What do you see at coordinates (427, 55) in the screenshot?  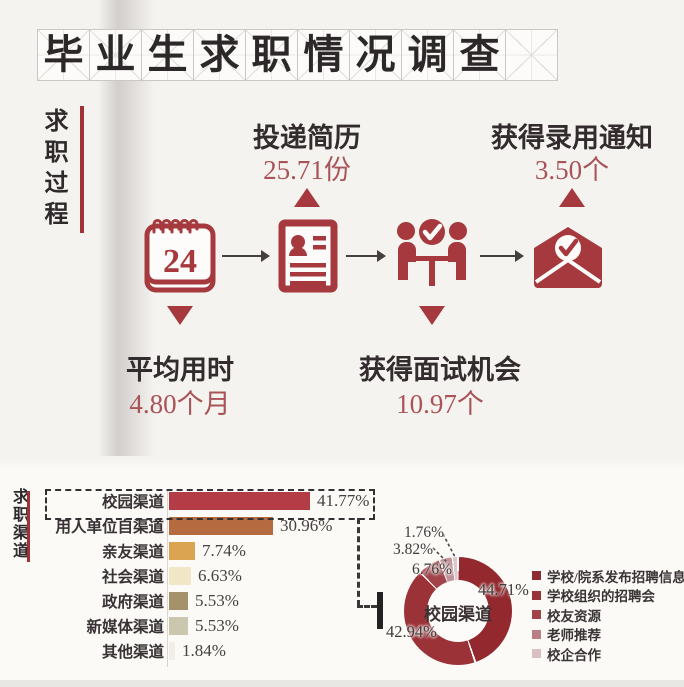 I see `title-char-cell: 调` at bounding box center [427, 55].